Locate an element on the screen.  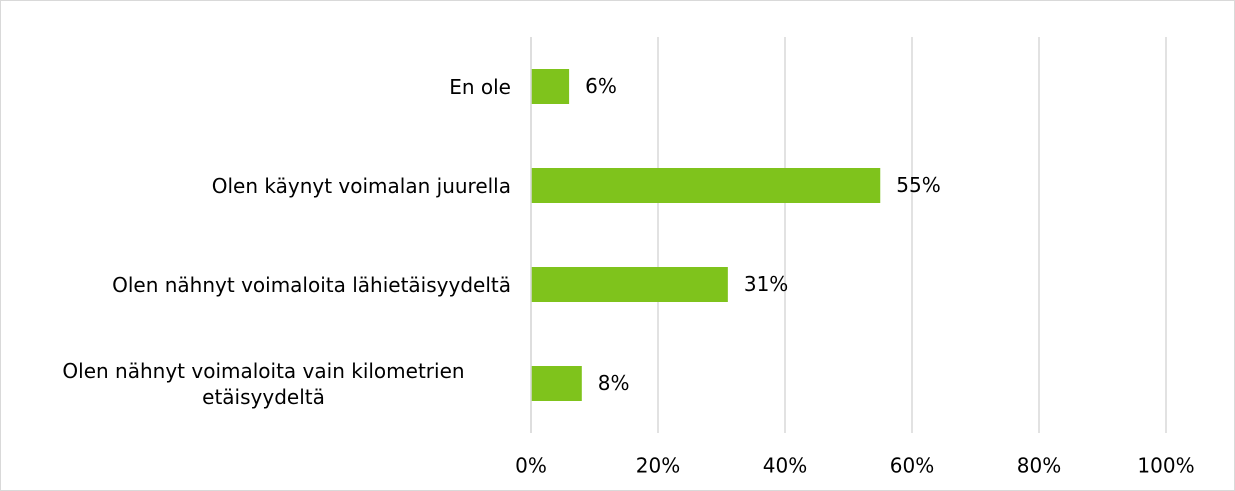
y-tick-label-box: En ole is located at coordinates (256, 87).